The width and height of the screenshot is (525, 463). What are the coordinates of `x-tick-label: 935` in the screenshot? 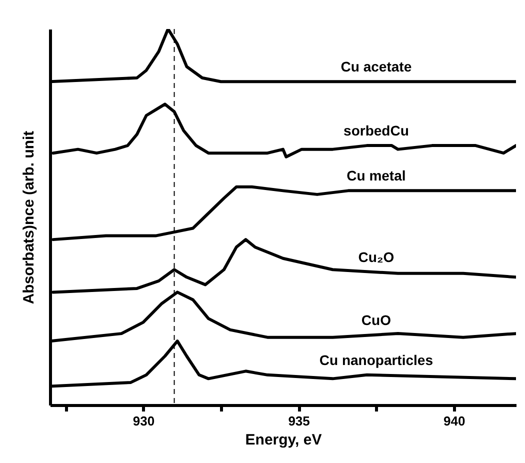 It's located at (299, 421).